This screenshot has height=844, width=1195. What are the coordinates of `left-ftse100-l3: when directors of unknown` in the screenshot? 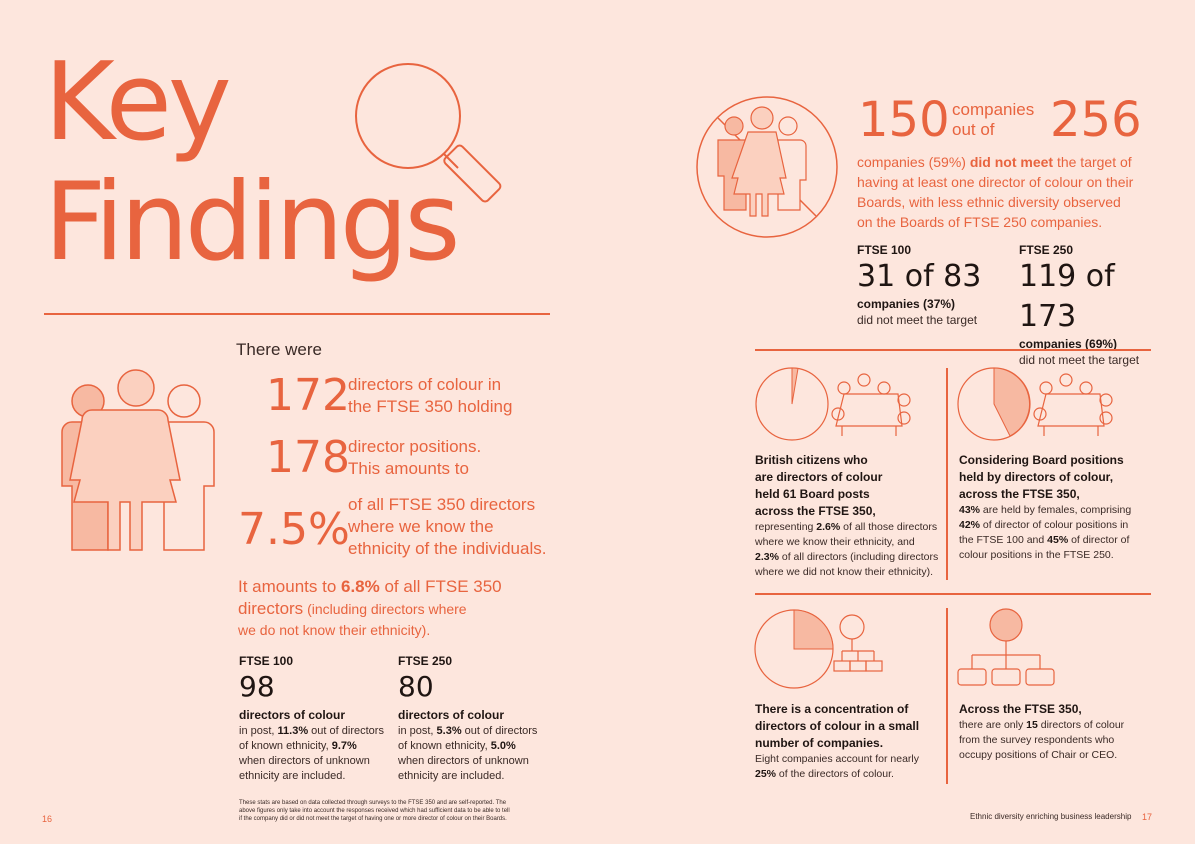 It's located at (304, 761).